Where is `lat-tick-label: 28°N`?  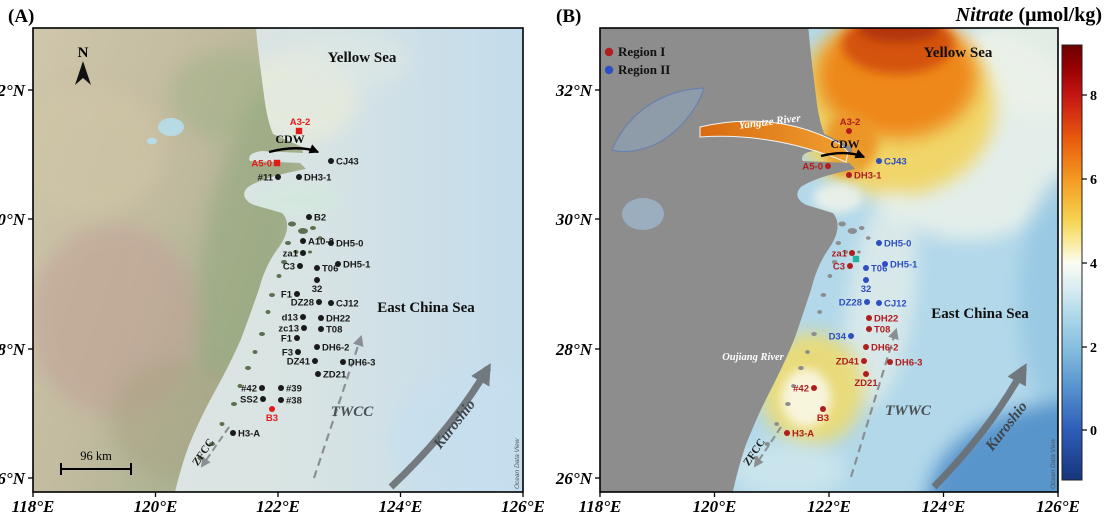
lat-tick-label: 28°N is located at coordinates (574, 349).